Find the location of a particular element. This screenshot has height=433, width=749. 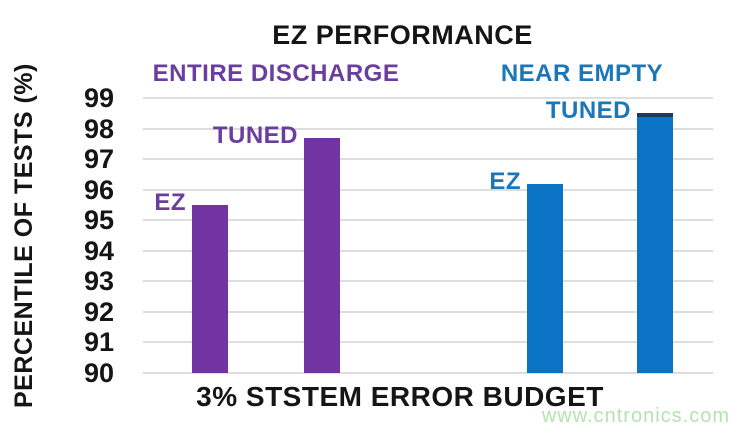

chart-title: EZ PERFORMANCE is located at coordinates (402, 35).